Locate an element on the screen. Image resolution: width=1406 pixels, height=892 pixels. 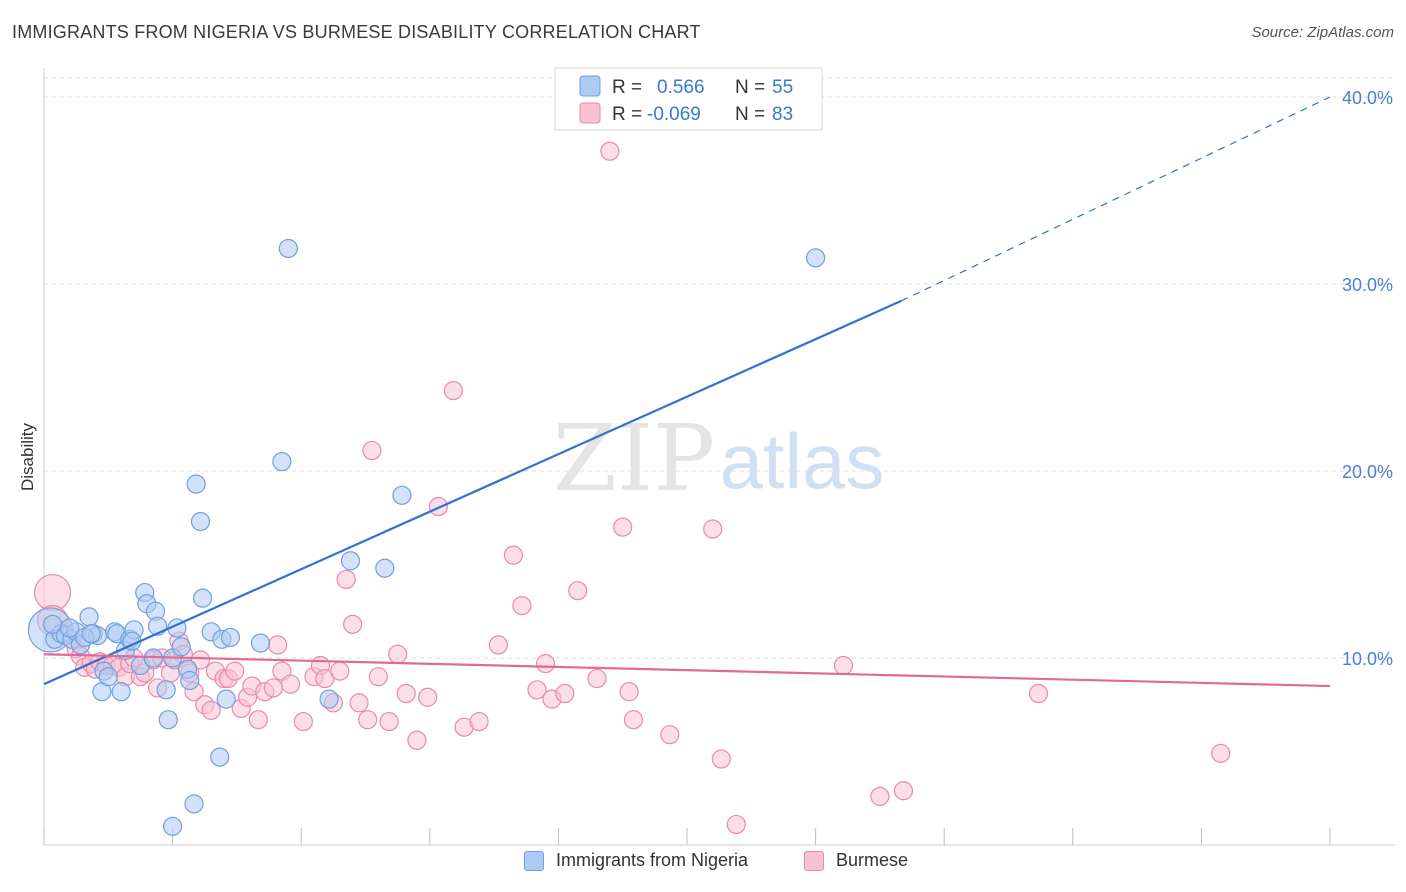
tick-labels: 10.0%20.0%30.0%40.0%0.0%60.0% is located at coordinates (1367, 378).